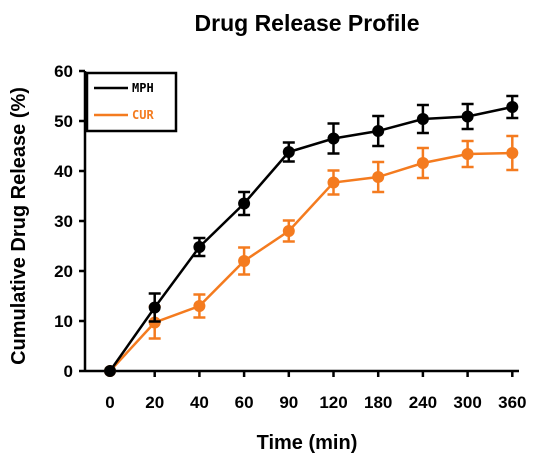 The width and height of the screenshot is (550, 464). I want to click on legend: MPH CUR, so click(131, 102).